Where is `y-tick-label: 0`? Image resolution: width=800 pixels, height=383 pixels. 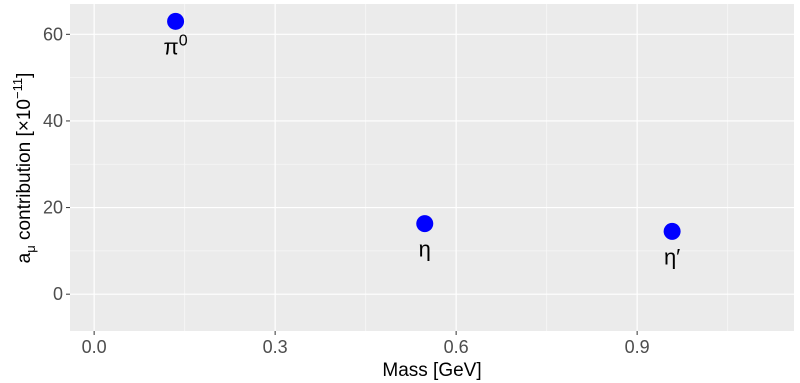 y-tick-label: 0 is located at coordinates (58, 294).